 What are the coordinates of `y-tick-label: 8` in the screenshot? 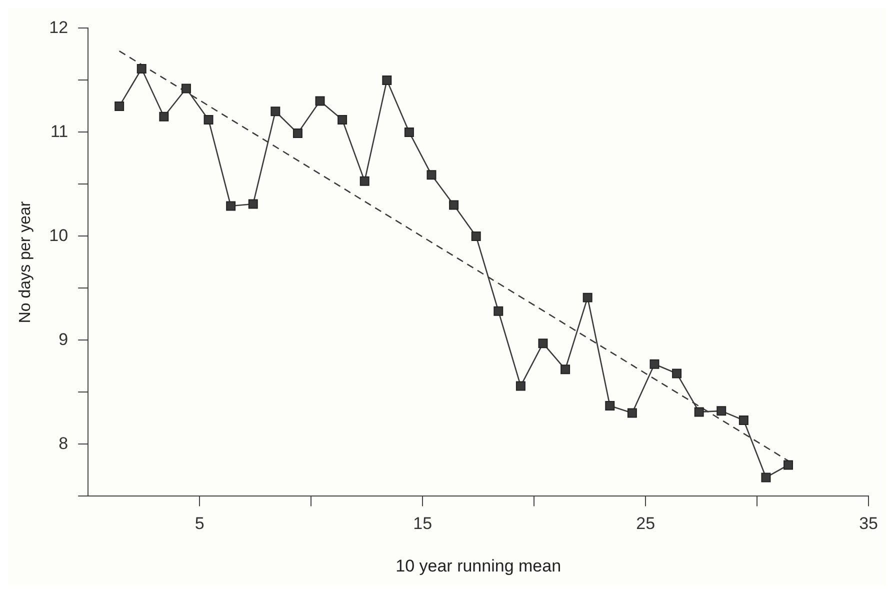 It's located at (63, 443).